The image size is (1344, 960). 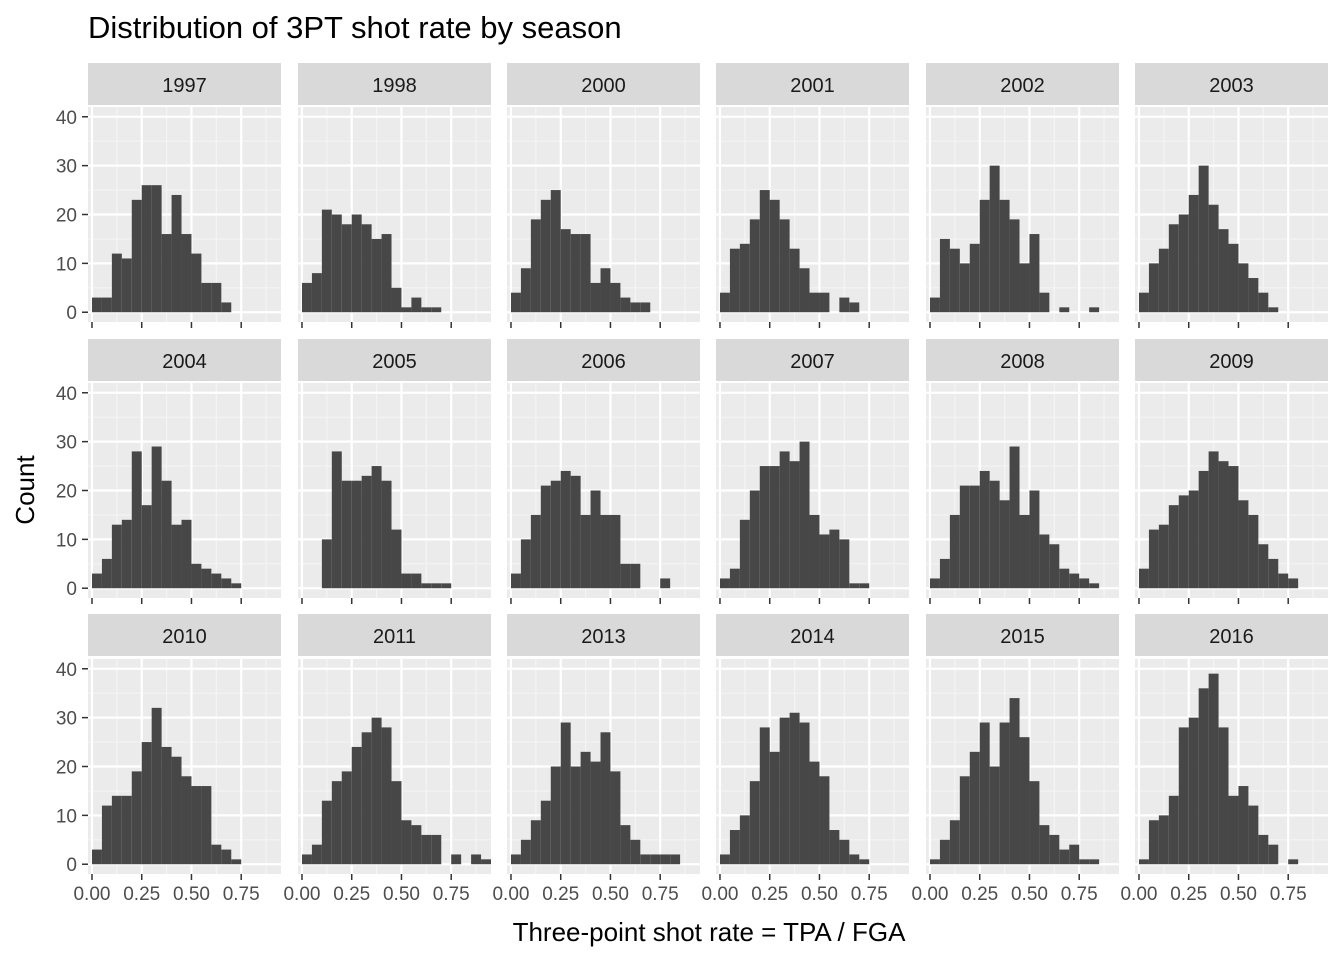 What do you see at coordinates (394, 471) in the screenshot?
I see `facet-panel-2005: 2005` at bounding box center [394, 471].